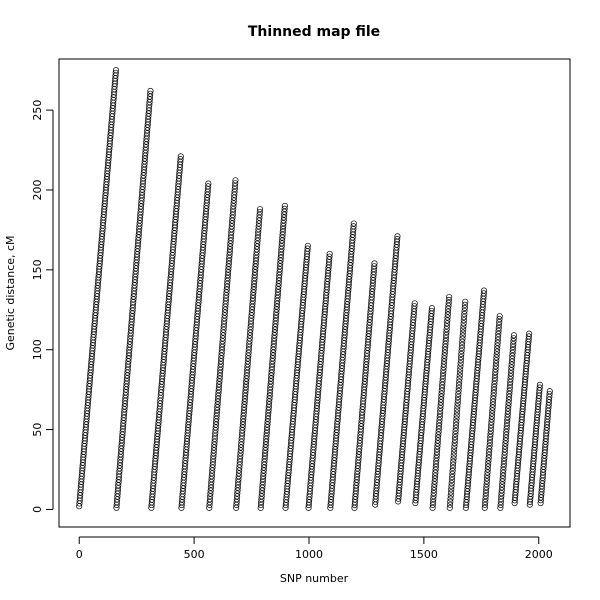 Image resolution: width=600 pixels, height=600 pixels. What do you see at coordinates (37, 189) in the screenshot?
I see `y-tick-label: 200` at bounding box center [37, 189].